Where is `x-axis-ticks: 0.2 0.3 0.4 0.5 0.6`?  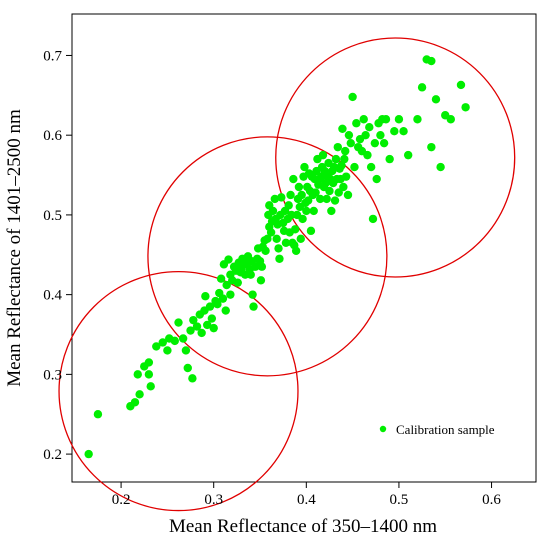 x-axis-ticks: 0.2 0.3 0.4 0.5 0.6 is located at coordinates (306, 495).